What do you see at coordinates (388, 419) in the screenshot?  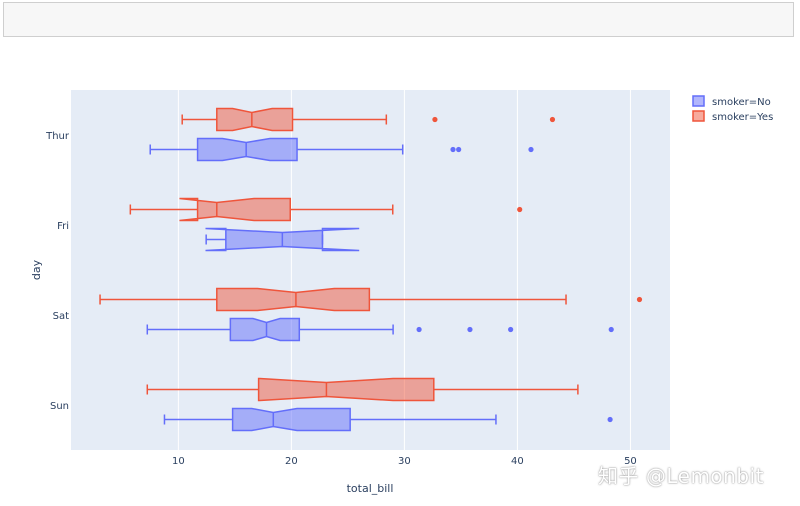 I see `box-sun-no` at bounding box center [388, 419].